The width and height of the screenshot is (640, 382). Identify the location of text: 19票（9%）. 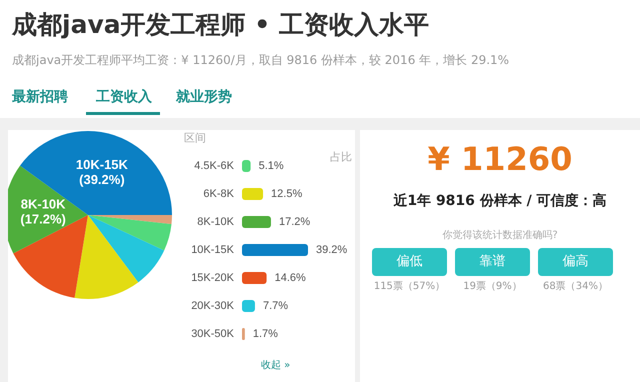
(492, 286).